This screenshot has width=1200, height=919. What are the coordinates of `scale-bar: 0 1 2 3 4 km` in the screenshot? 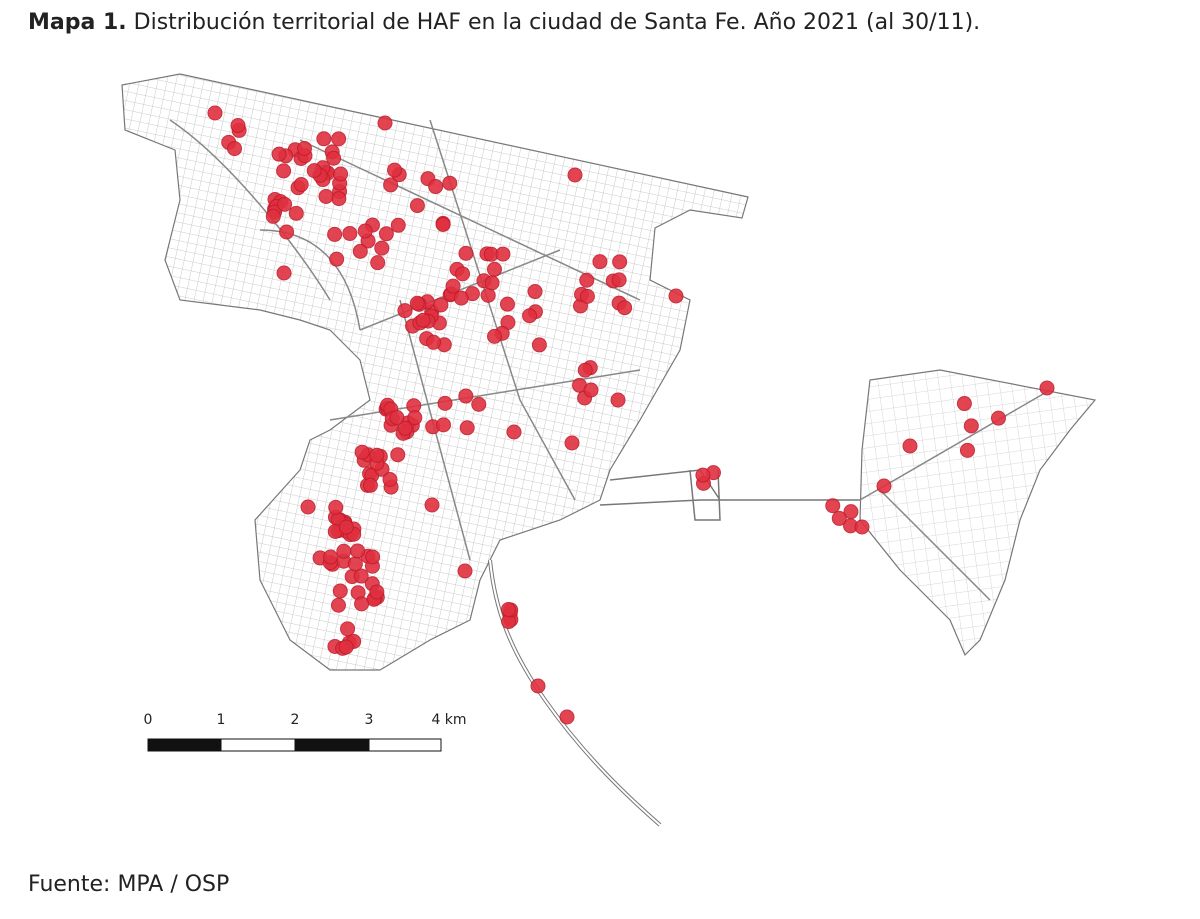 It's located at (305, 732).